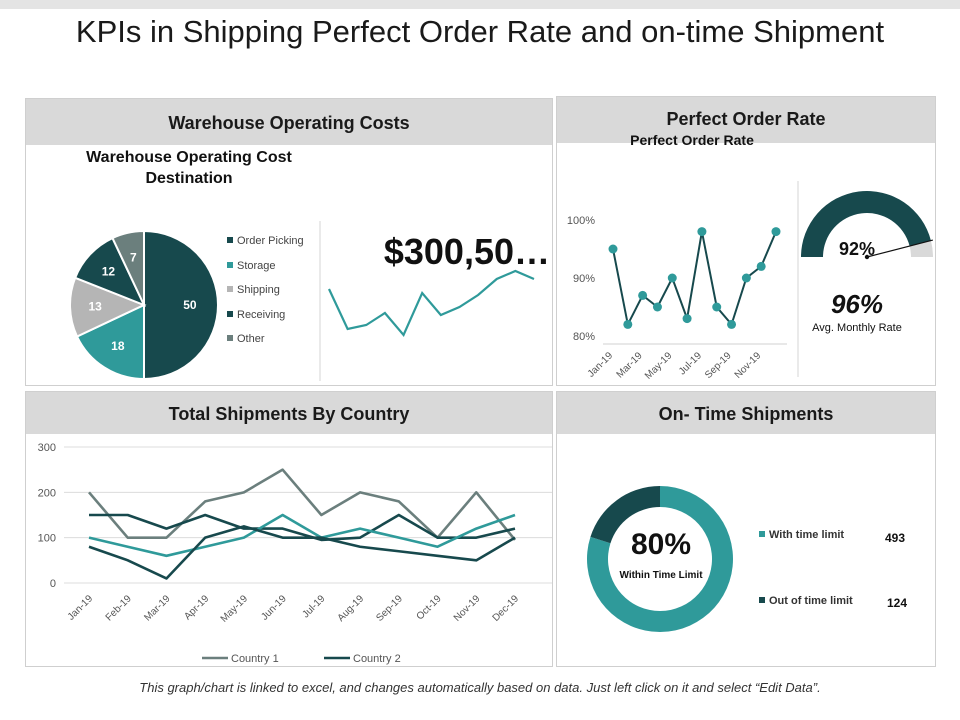  What do you see at coordinates (661, 544) in the screenshot?
I see `donut-center-value: 80%` at bounding box center [661, 544].